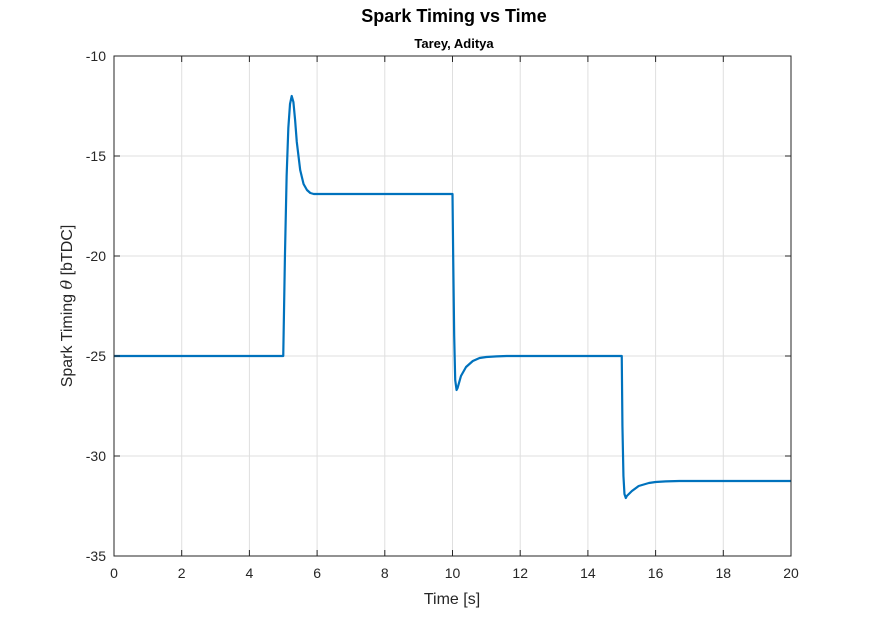 This screenshot has height=625, width=875. Describe the element at coordinates (114, 573) in the screenshot. I see `x-tick-label: 0` at that location.